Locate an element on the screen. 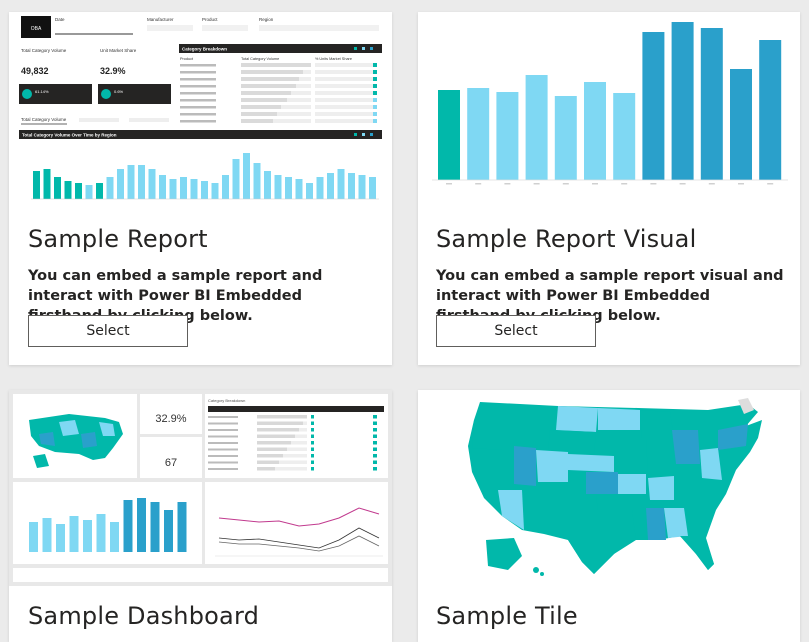 The image size is (809, 642). table-header-volume: Total Category Volume is located at coordinates (260, 59).